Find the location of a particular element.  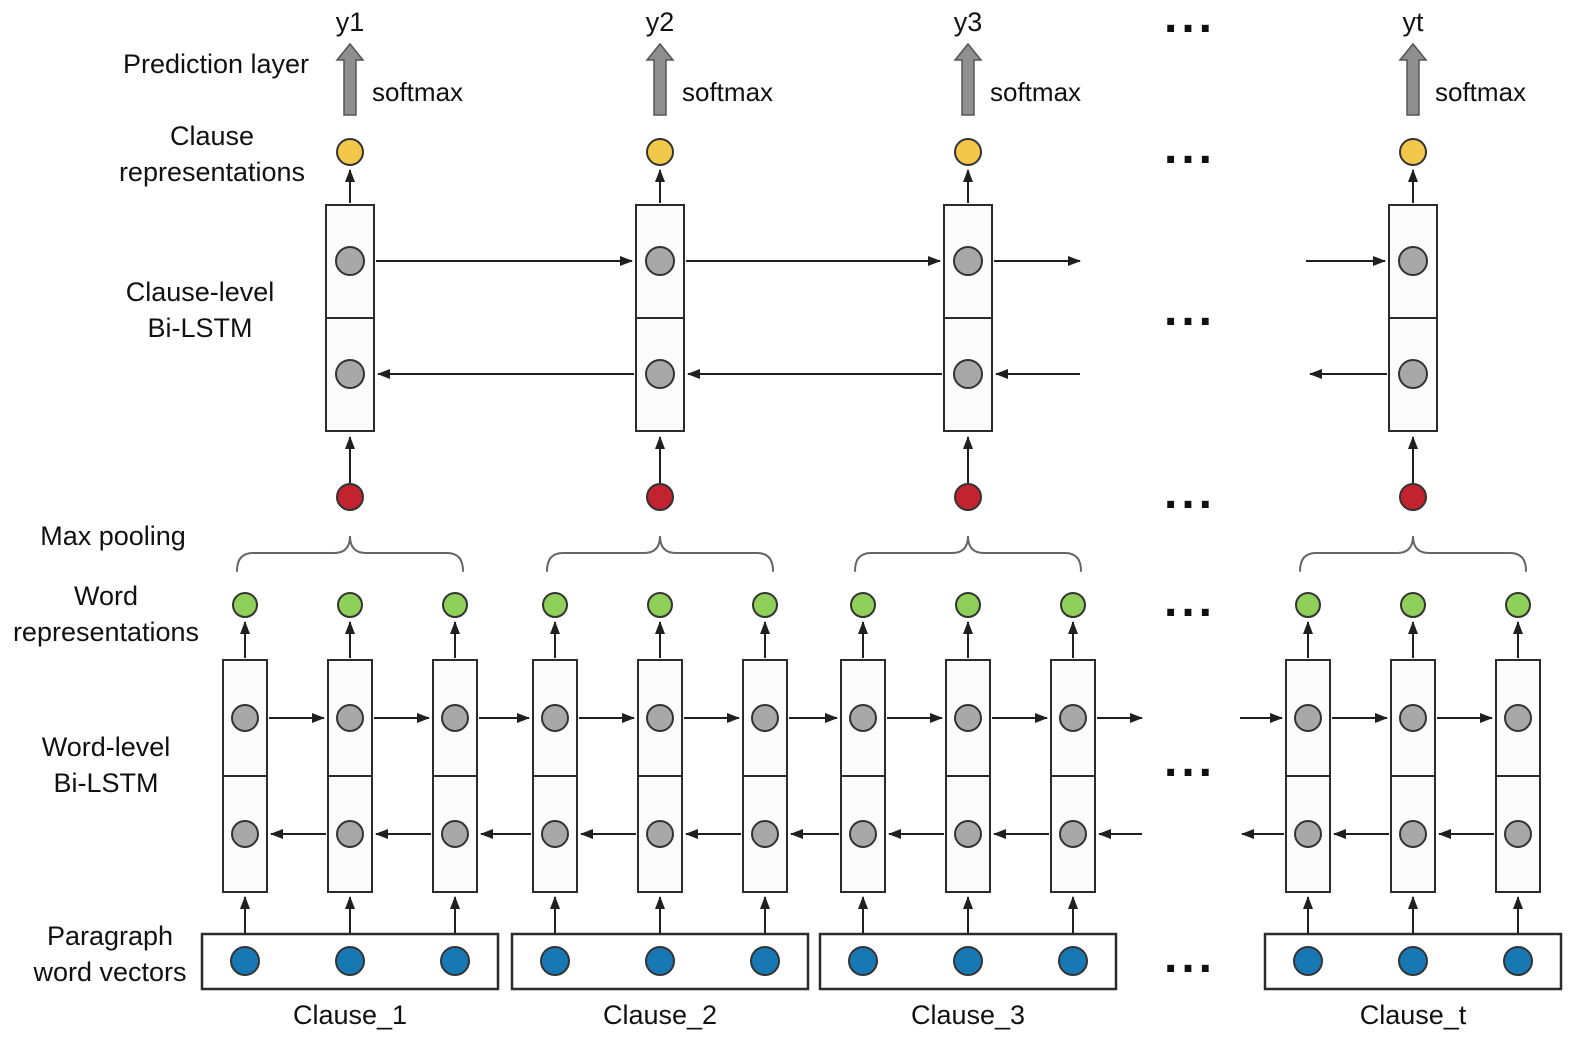

label-clause-representations: Clause representations is located at coordinates (212, 154).